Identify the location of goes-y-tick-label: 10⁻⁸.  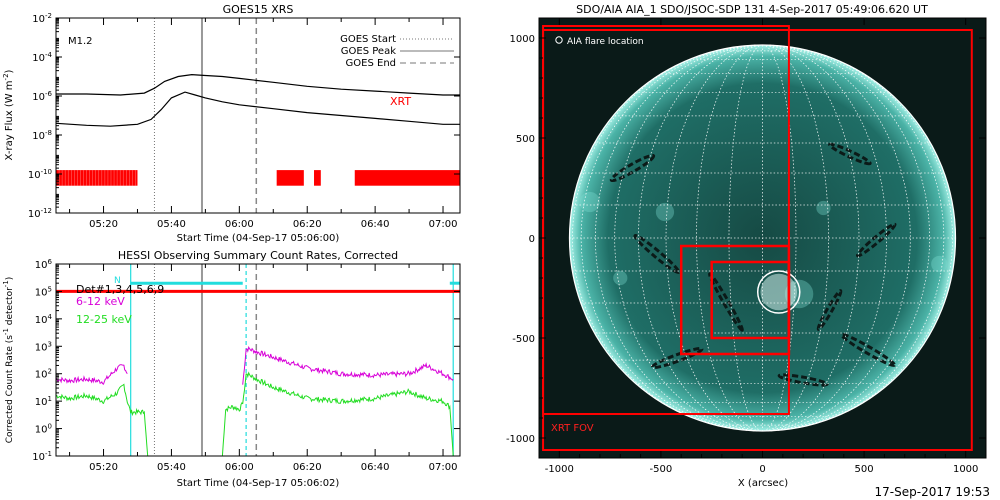
(42, 135).